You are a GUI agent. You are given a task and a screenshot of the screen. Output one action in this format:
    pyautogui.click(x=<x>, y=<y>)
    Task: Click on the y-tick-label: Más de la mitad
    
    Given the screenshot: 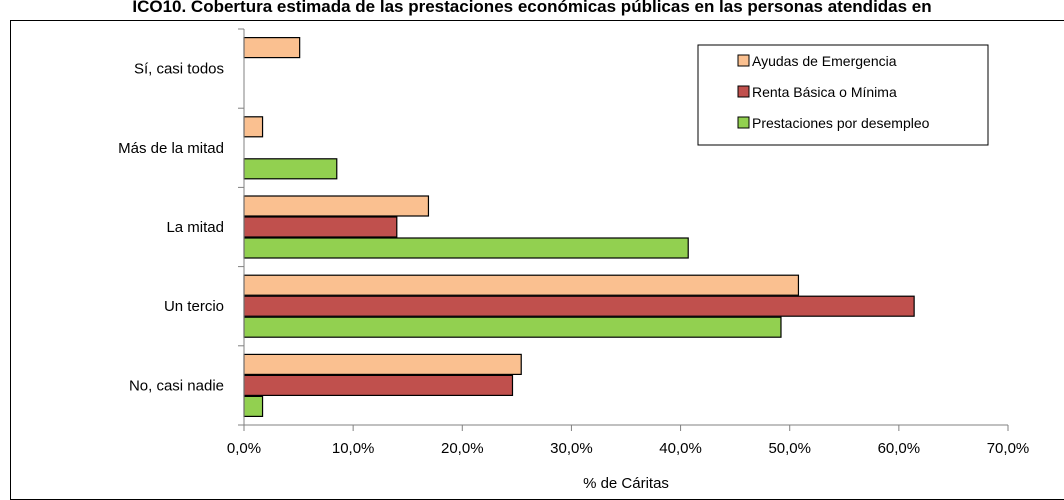 What is the action you would take?
    pyautogui.click(x=171, y=148)
    